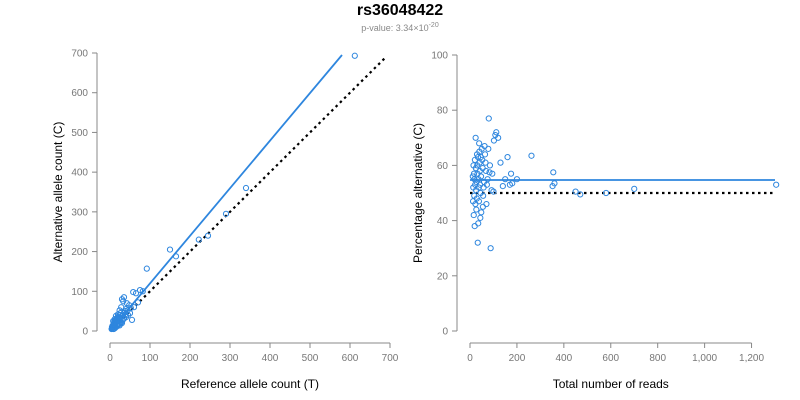 This screenshot has width=800, height=400. What do you see at coordinates (79, 133) in the screenshot?
I see `allele-count-y-tick-label: 500` at bounding box center [79, 133].